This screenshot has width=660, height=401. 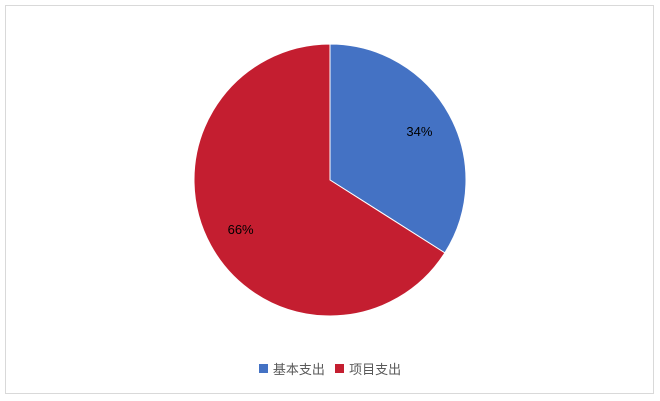 I want to click on legend-item-project: 项目支出, so click(x=368, y=368).